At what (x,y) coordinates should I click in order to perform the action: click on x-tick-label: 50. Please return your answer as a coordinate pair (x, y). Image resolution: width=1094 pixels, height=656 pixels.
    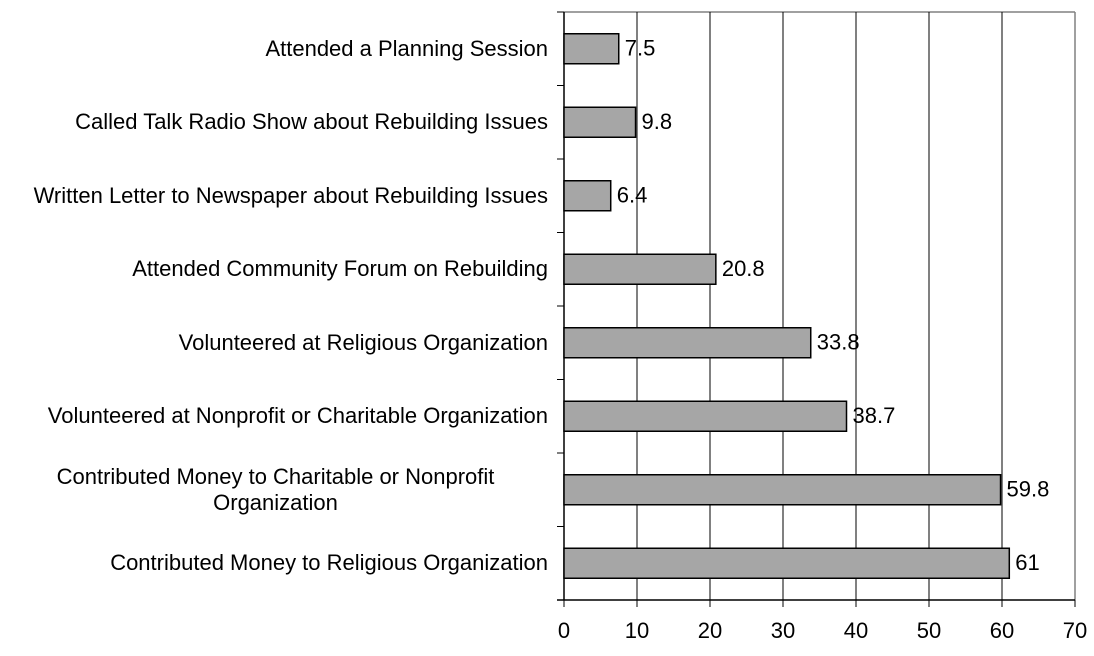
    Looking at the image, I should click on (929, 630).